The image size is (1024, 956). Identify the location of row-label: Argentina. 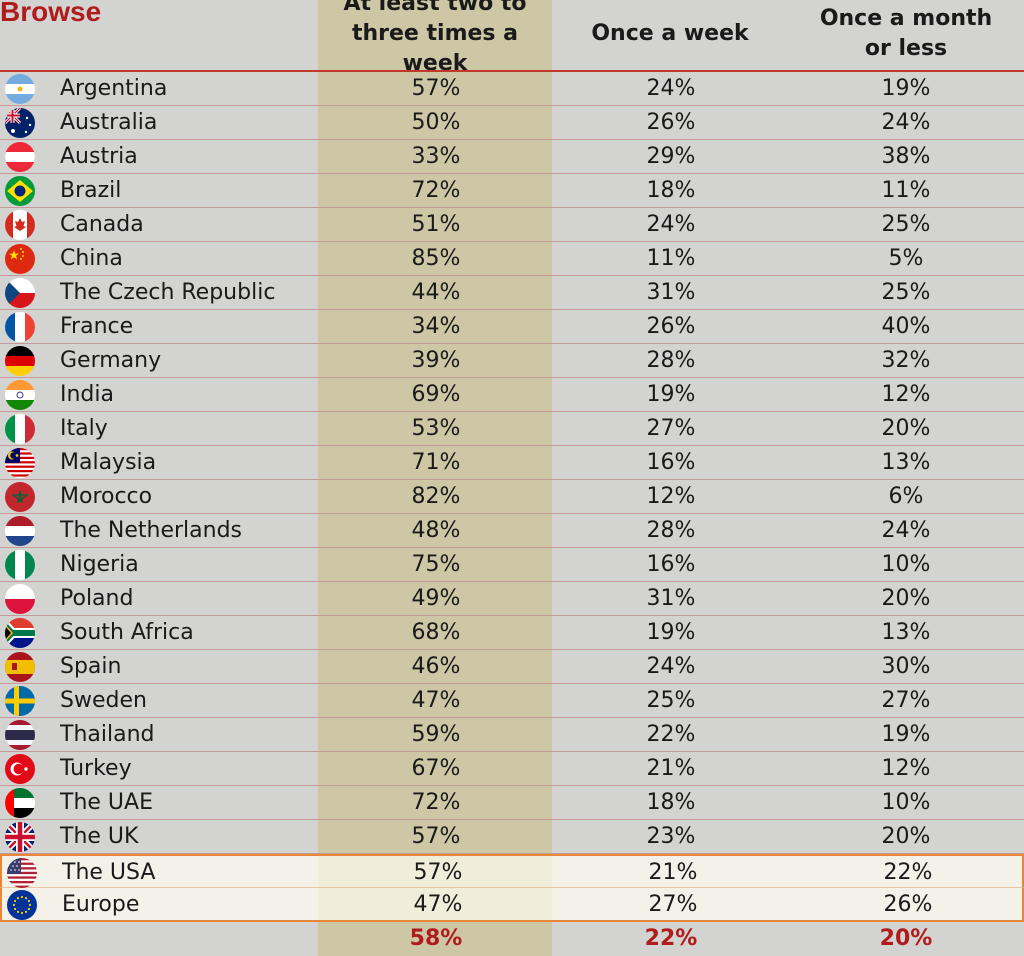
(114, 88).